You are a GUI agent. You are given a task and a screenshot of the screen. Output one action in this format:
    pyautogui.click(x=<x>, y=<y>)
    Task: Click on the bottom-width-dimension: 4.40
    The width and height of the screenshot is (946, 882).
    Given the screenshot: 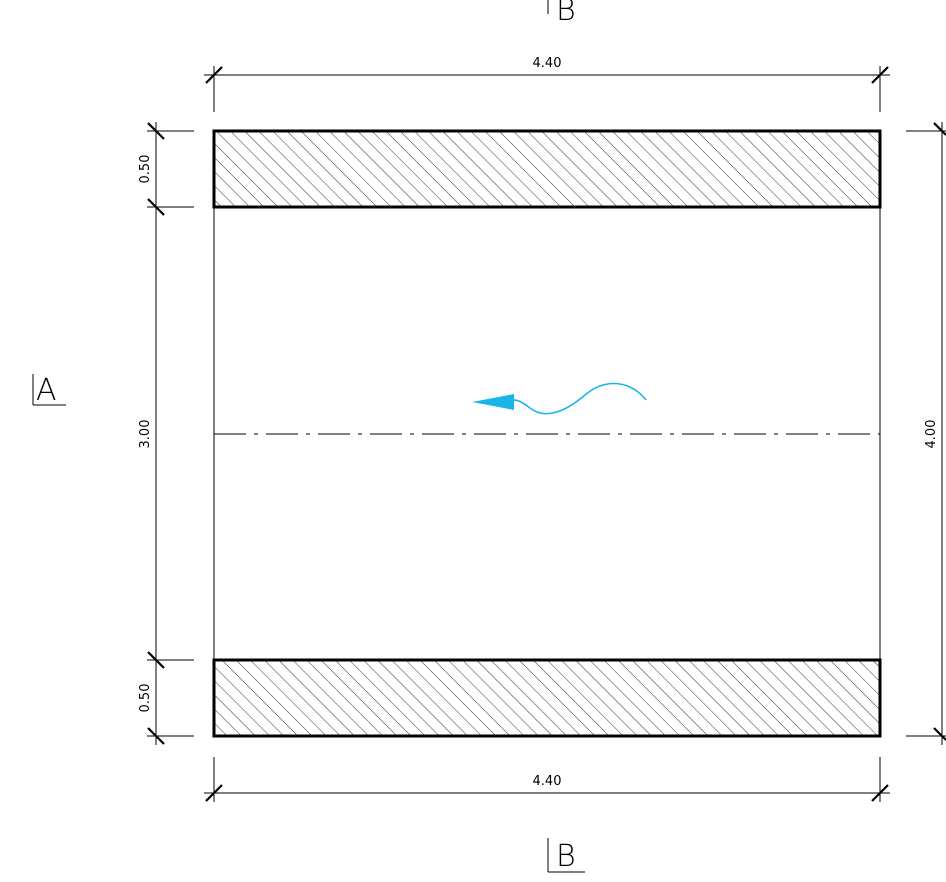 What is the action you would take?
    pyautogui.click(x=547, y=779)
    